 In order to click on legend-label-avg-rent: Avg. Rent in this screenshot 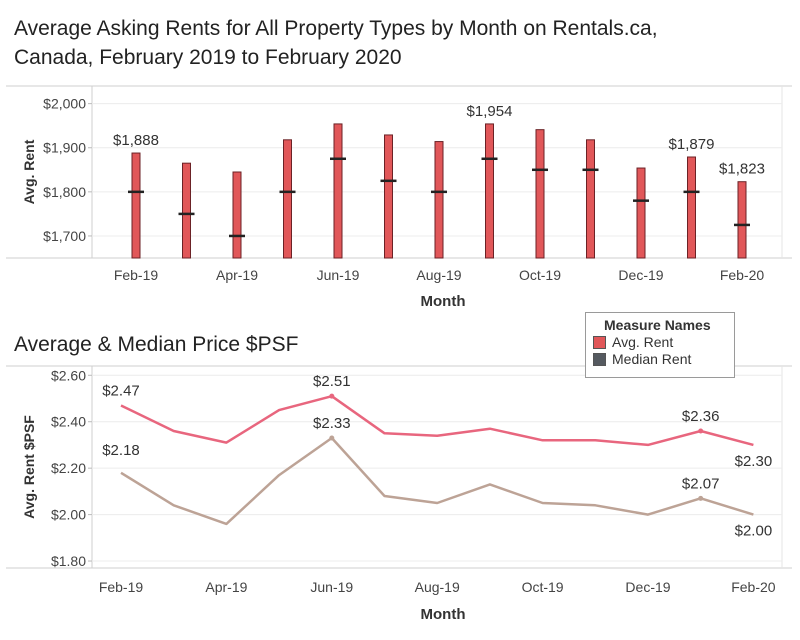, I will do `click(643, 342)`.